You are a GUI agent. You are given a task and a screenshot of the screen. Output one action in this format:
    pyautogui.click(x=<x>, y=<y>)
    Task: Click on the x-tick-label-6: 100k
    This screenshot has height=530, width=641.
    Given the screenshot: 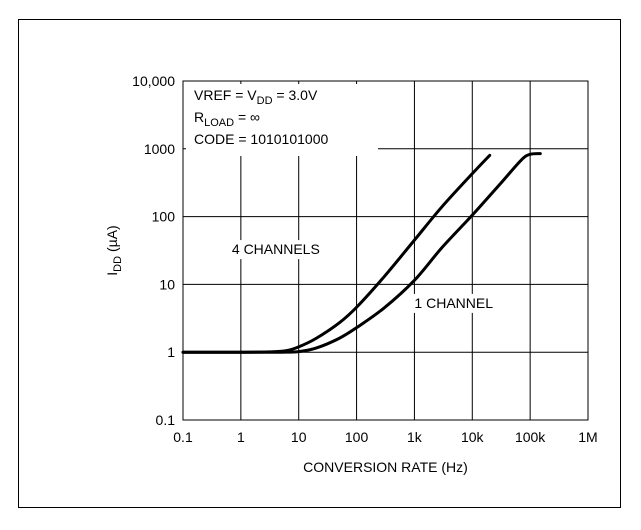 What is the action you would take?
    pyautogui.click(x=530, y=437)
    